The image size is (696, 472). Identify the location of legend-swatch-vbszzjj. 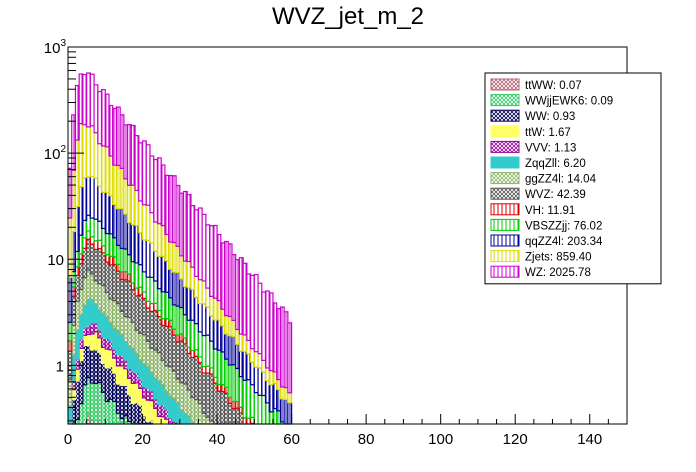
(505, 224).